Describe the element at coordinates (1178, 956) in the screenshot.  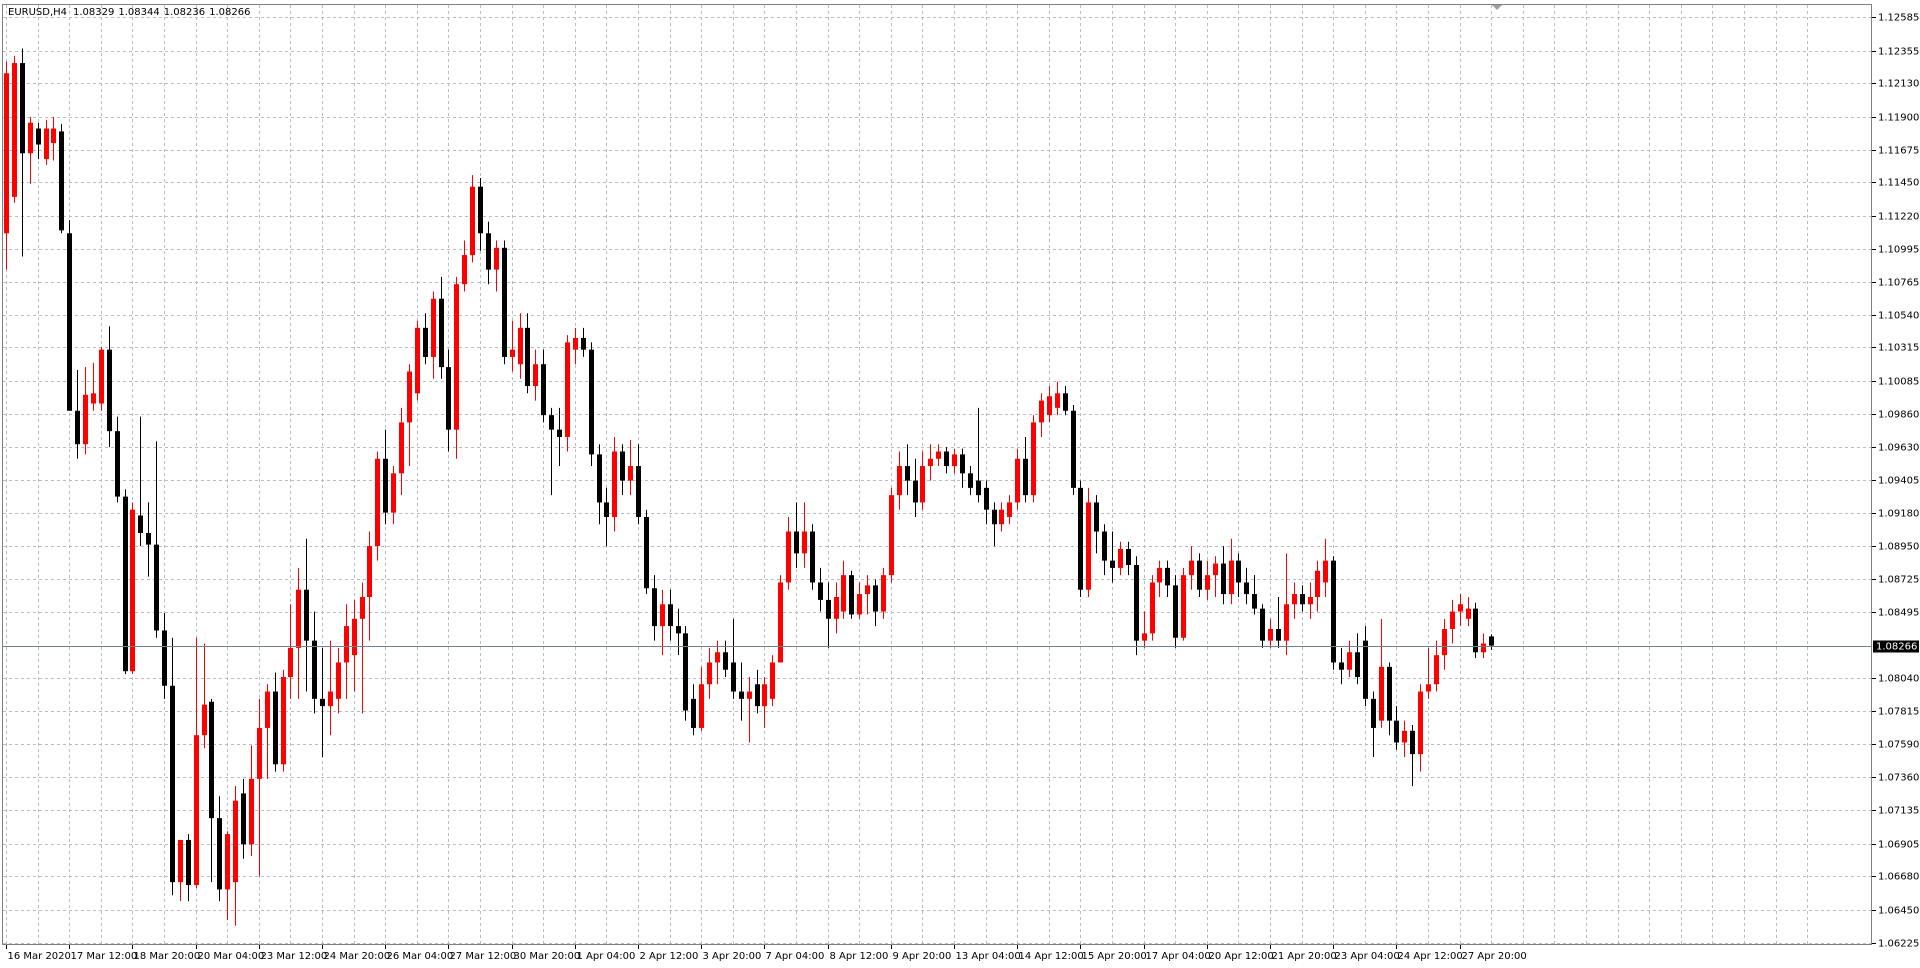
I see `x-tick-label: 17 Apr 04:00` at that location.